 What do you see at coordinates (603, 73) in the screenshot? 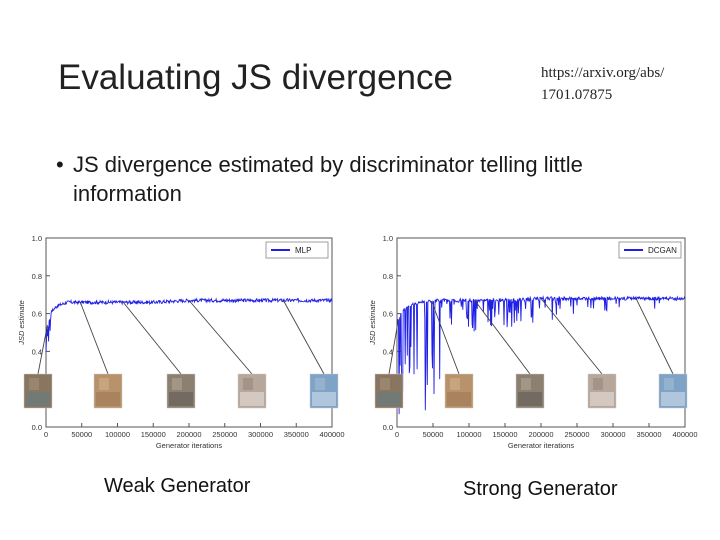
I see `reference-url-line1: https://arxiv.org/abs/` at bounding box center [603, 73].